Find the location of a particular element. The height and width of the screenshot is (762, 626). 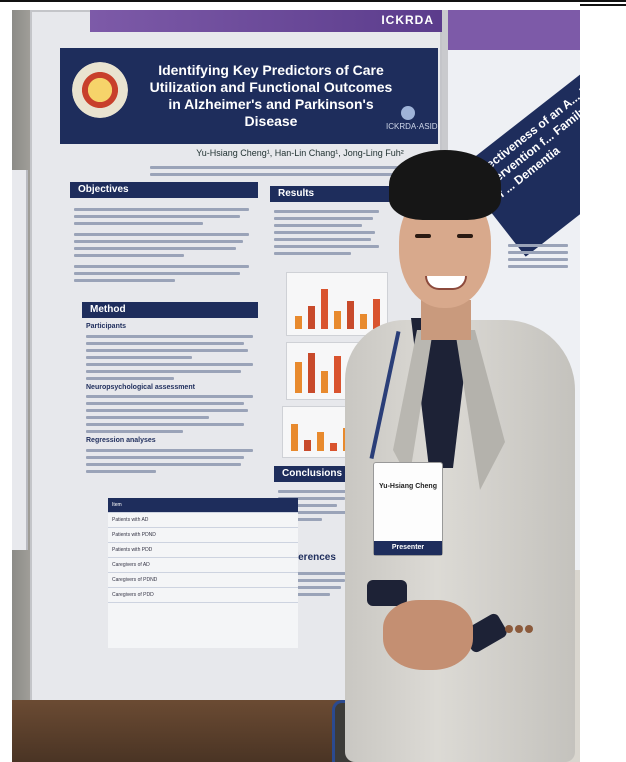

subhead-neuro: Neuropsychological assessment is located at coordinates (140, 387).